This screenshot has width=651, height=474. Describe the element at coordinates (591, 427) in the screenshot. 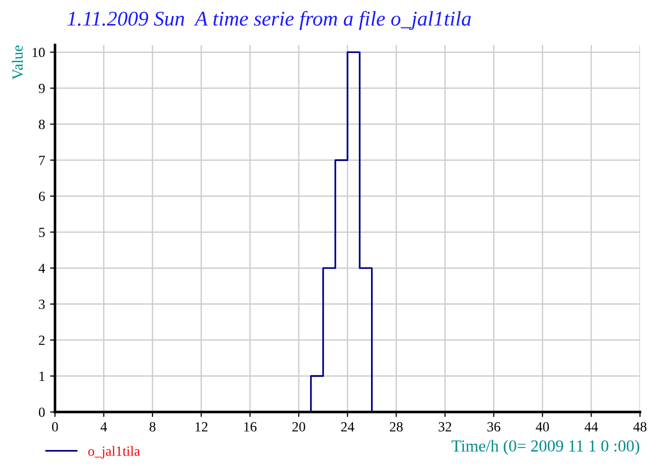

I see `x-tick-label: 44` at that location.